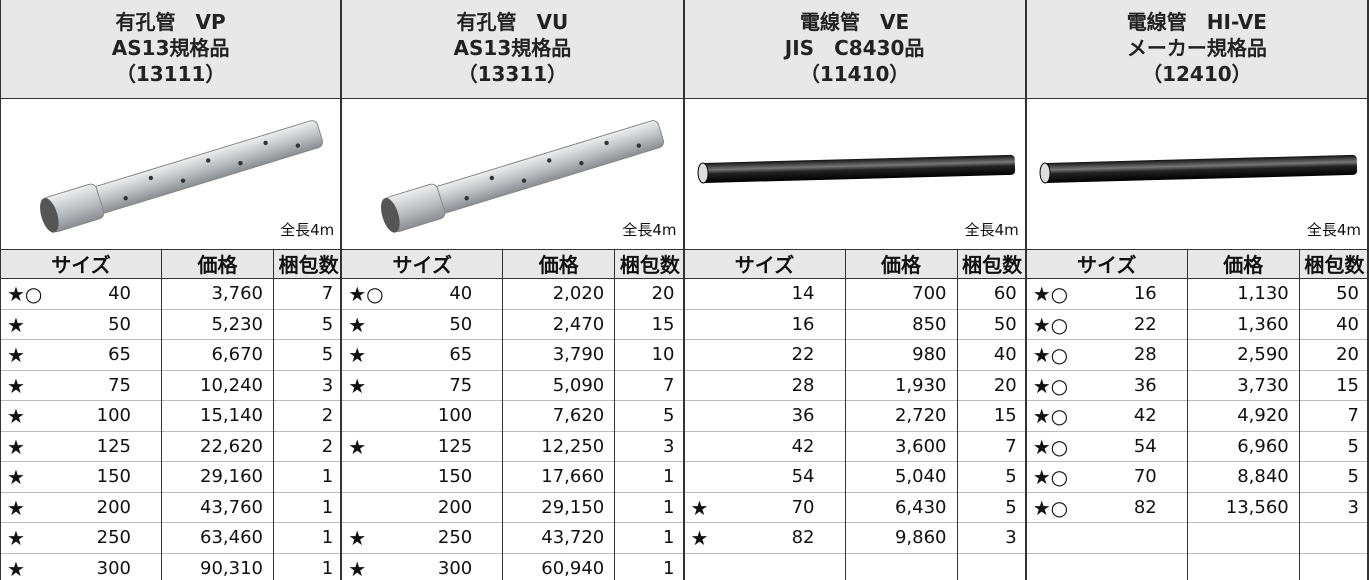 The width and height of the screenshot is (1369, 580). What do you see at coordinates (573, 446) in the screenshot?
I see `price: 12,250` at bounding box center [573, 446].